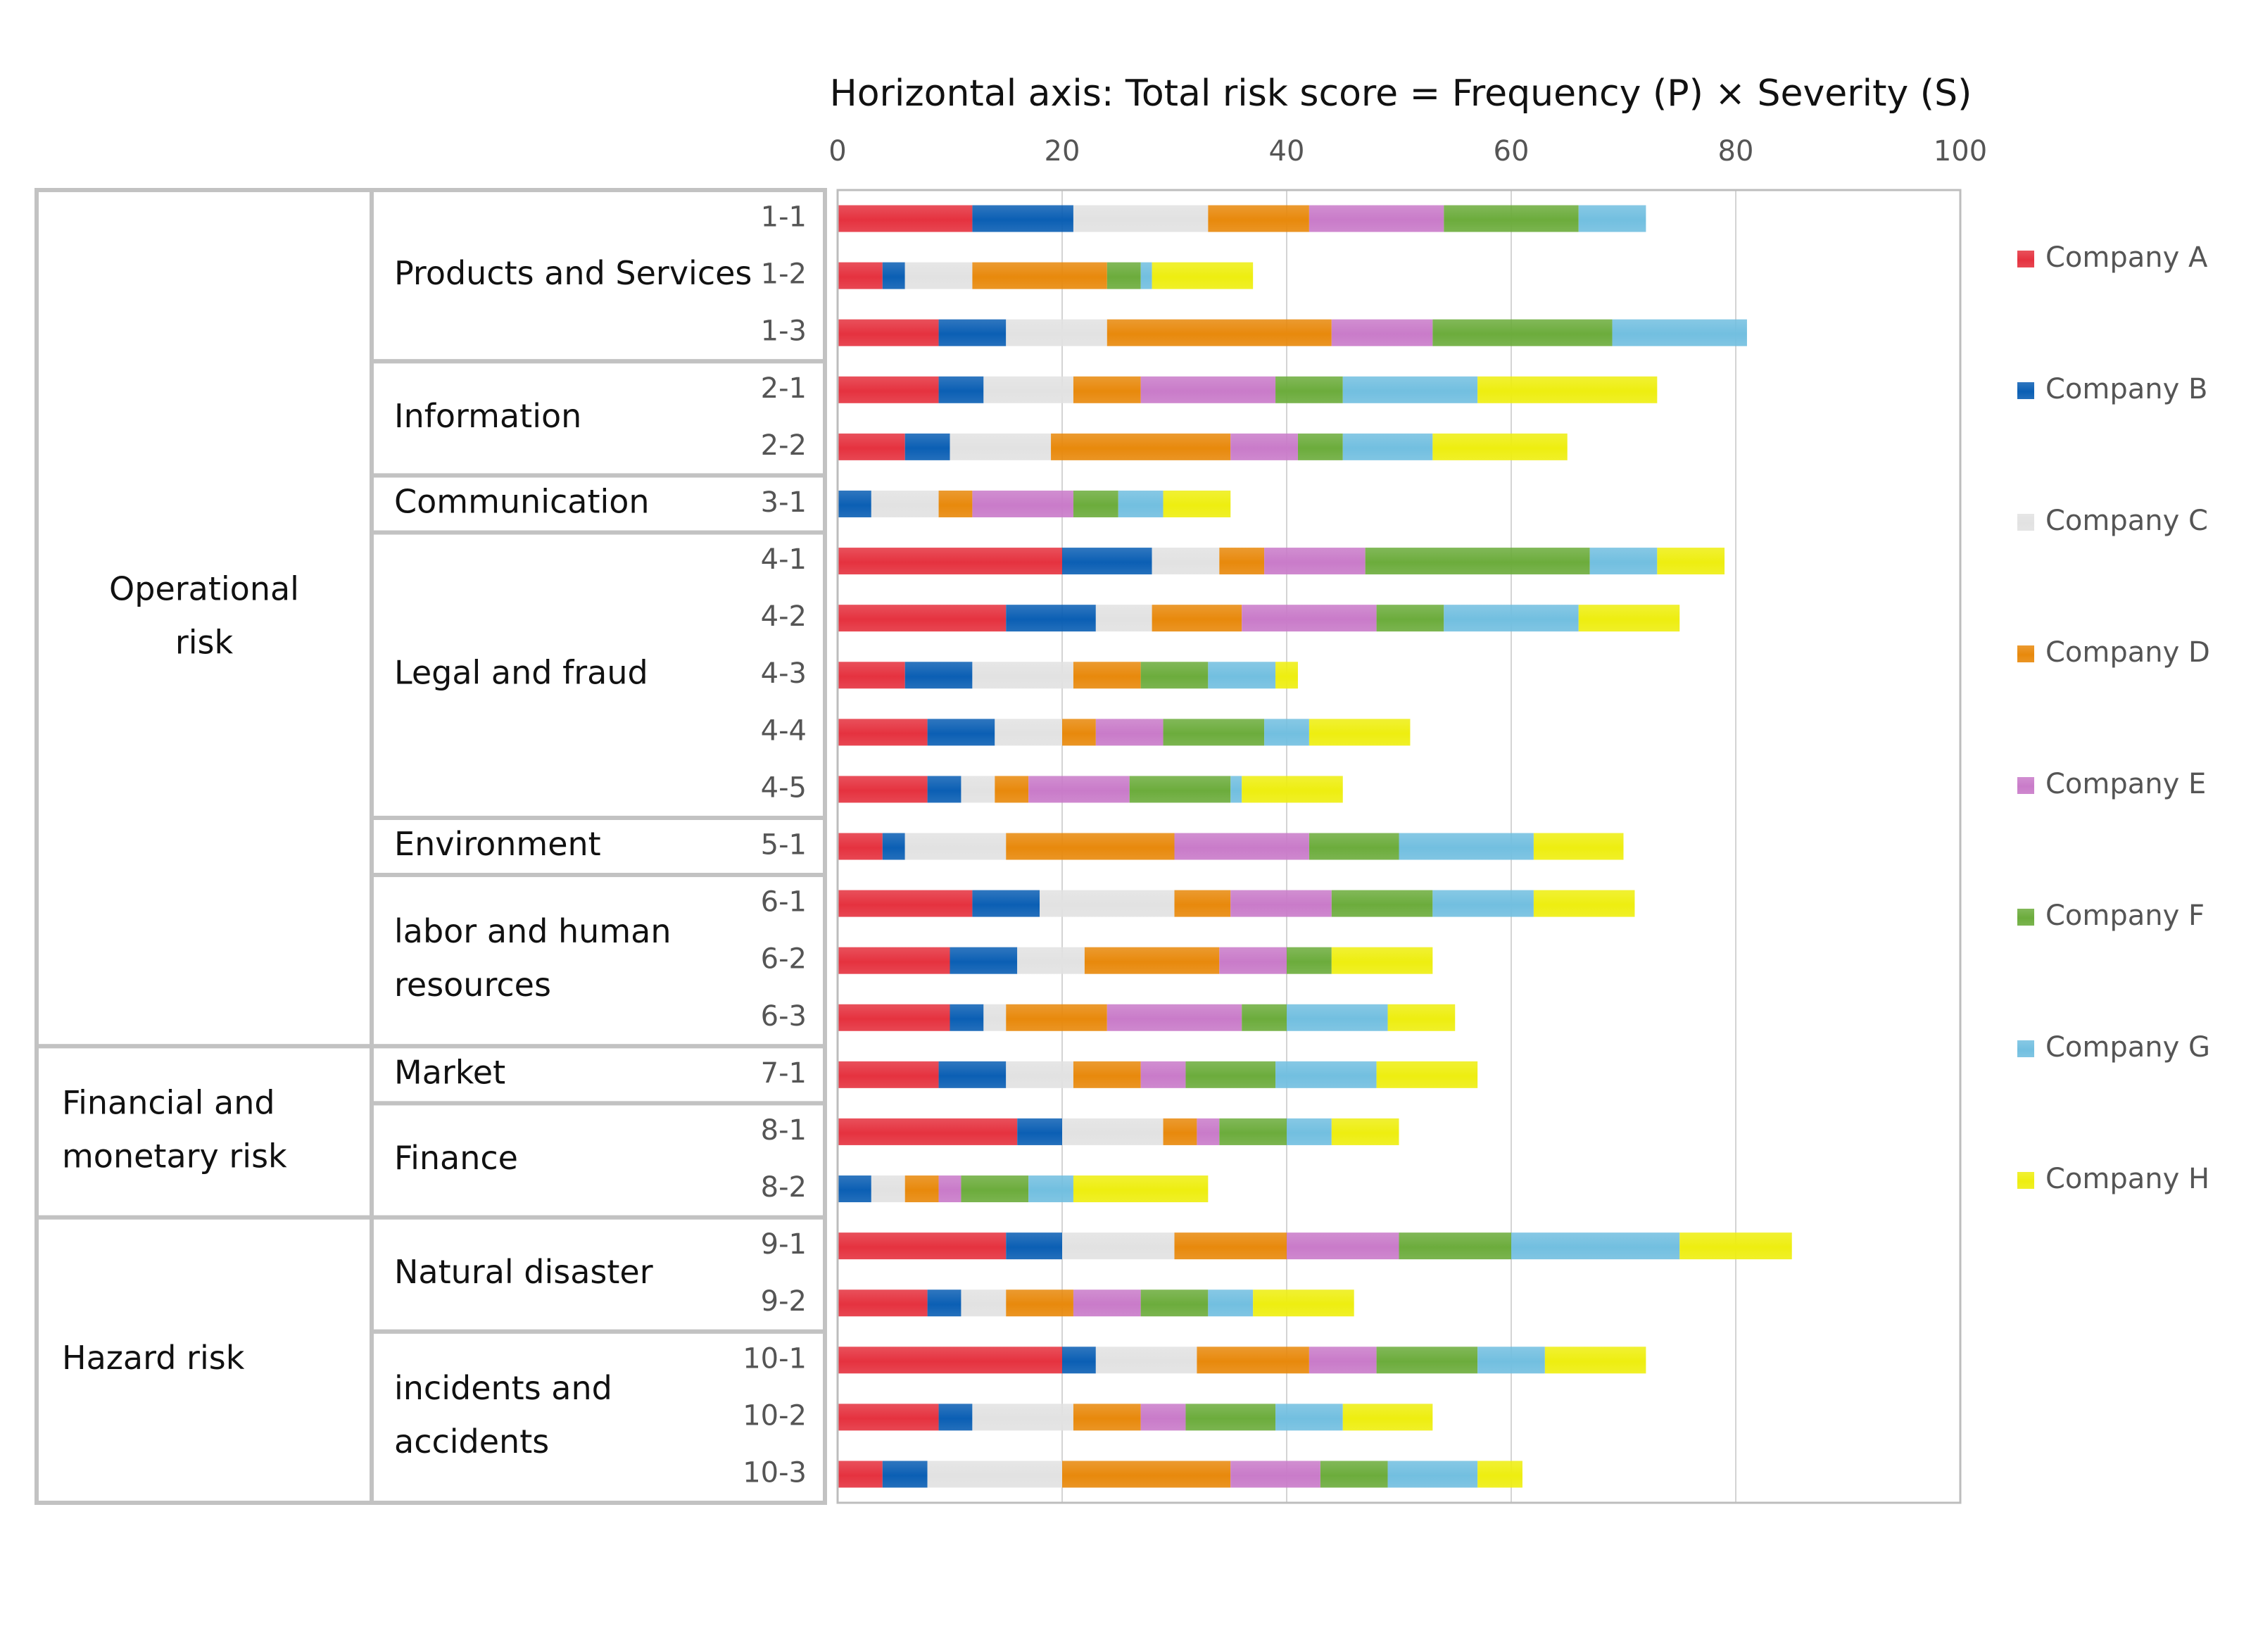 This screenshot has height=1652, width=2251. Describe the element at coordinates (2112, 257) in the screenshot. I see `legend-item: Company A` at that location.